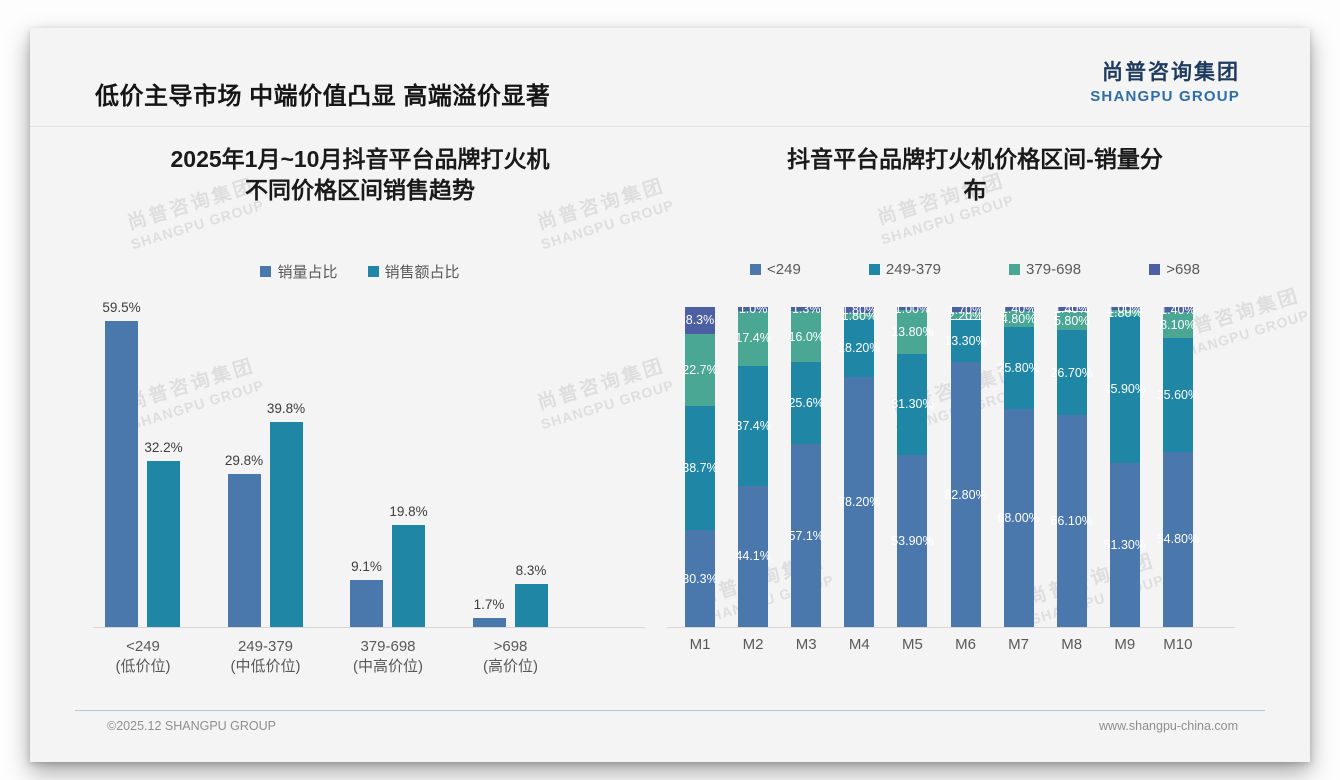 This screenshot has width=1340, height=780. I want to click on bar: 9.1%, so click(366, 593).